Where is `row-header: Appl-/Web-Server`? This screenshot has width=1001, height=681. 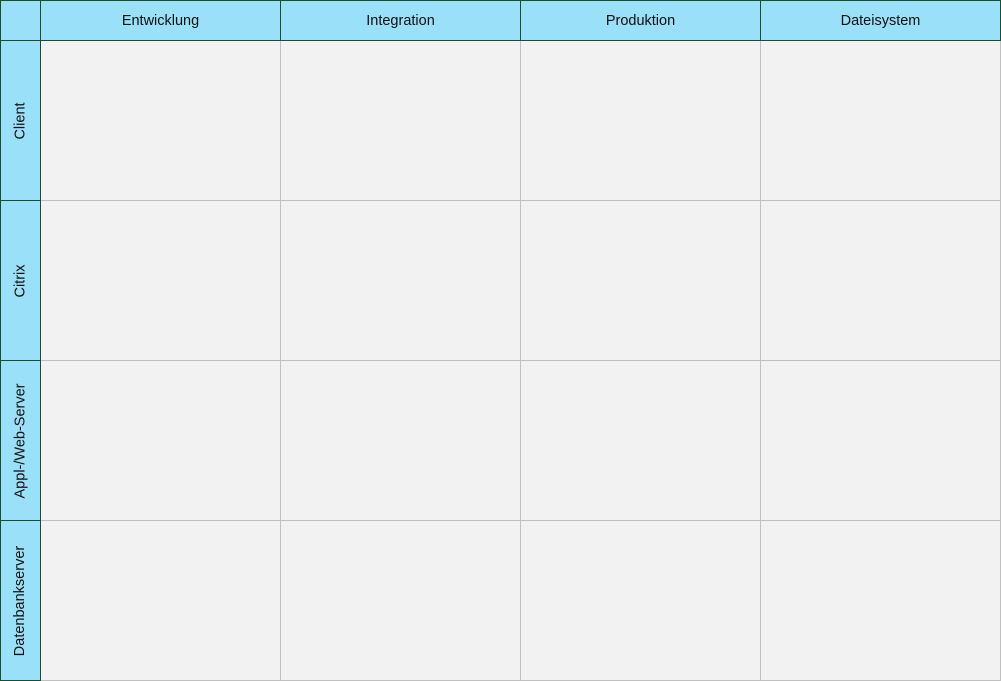 row-header: Appl-/Web-Server is located at coordinates (20, 440).